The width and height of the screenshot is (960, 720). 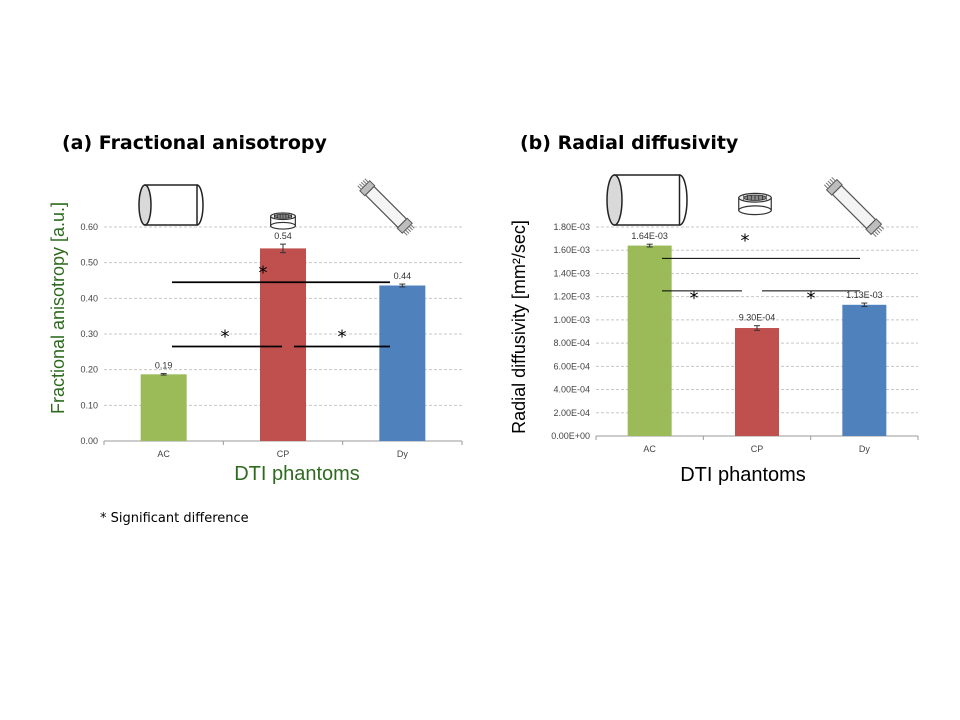 What do you see at coordinates (89, 263) in the screenshot?
I see `y-tick-label: 0.50` at bounding box center [89, 263].